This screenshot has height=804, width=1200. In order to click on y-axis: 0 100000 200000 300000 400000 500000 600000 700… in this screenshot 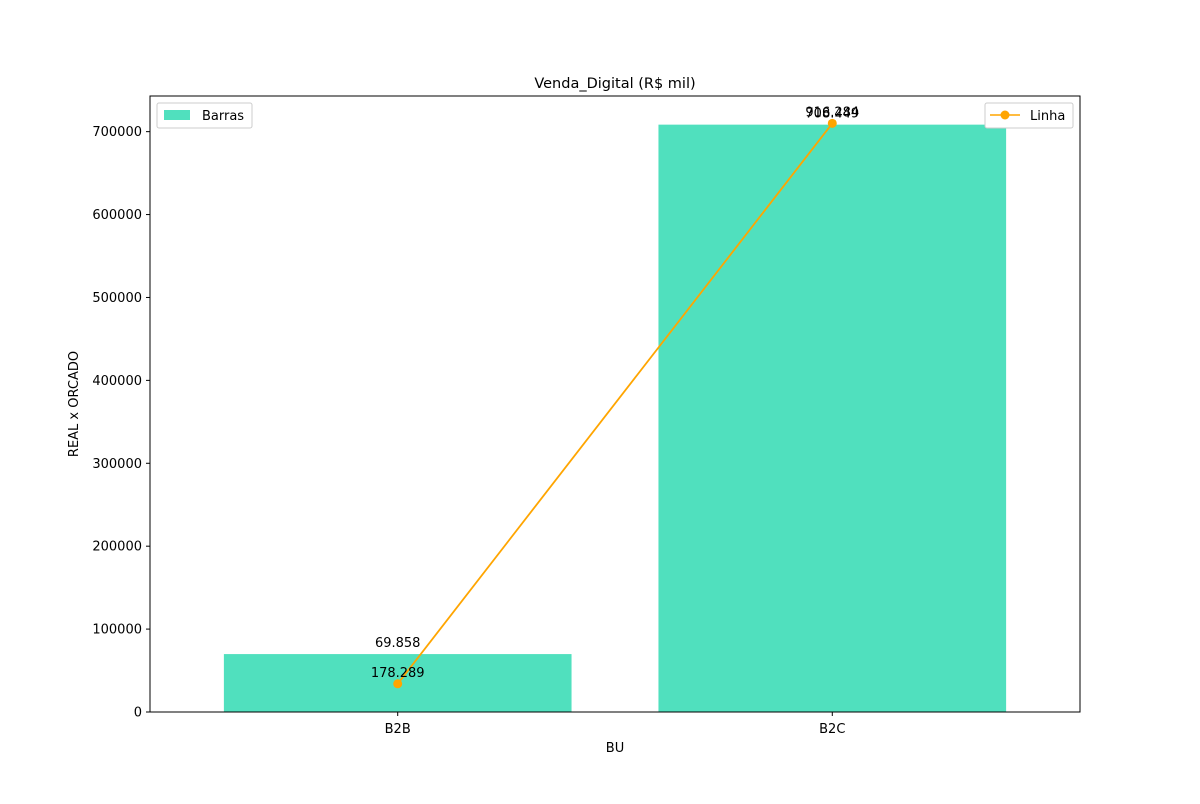, I will do `click(121, 423)`.